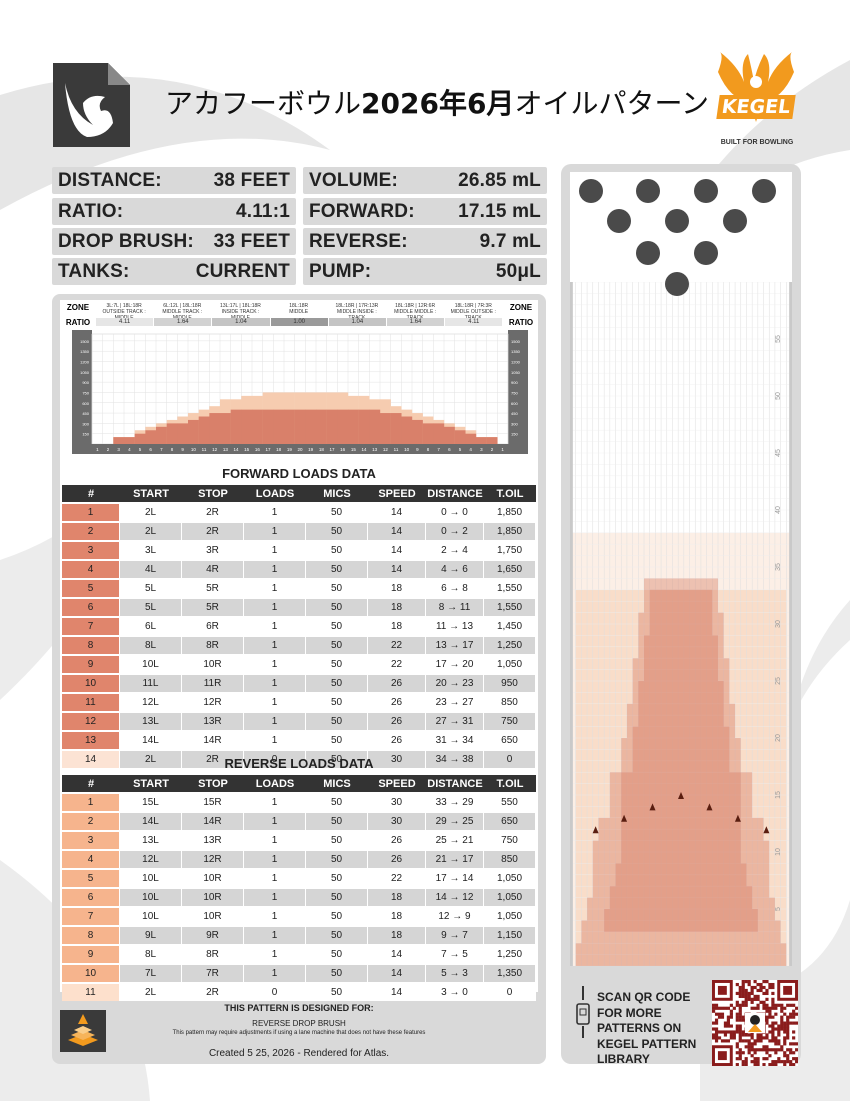 Image resolution: width=850 pixels, height=1101 pixels. I want to click on table-cell: 6 → 8, so click(455, 588).